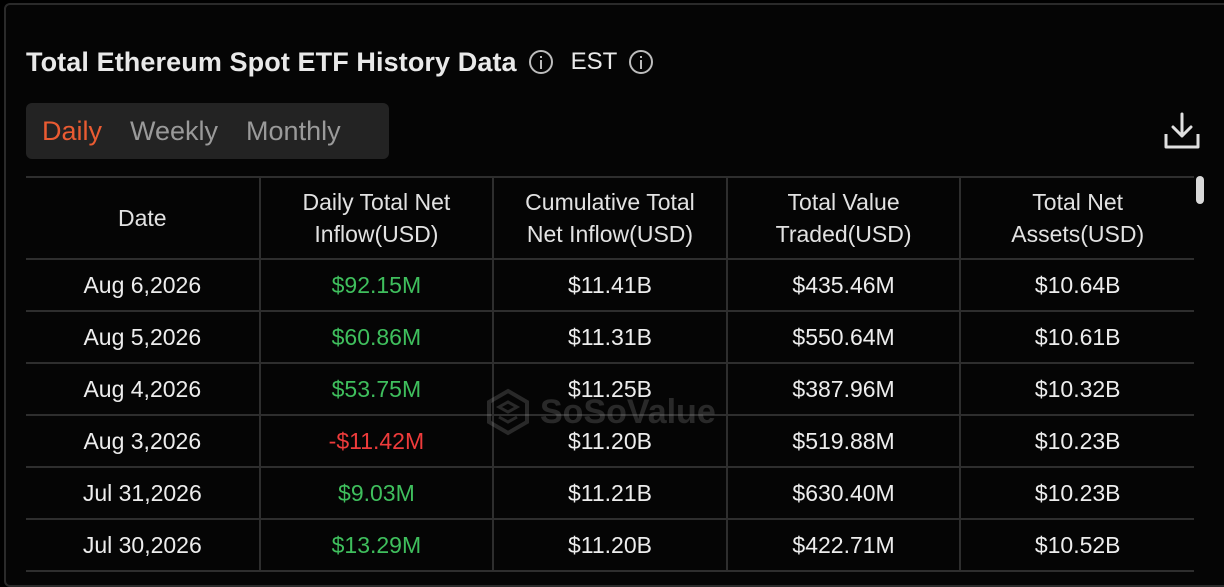 This screenshot has width=1224, height=587. I want to click on cell-cumulative-inflow: $11.31B, so click(610, 337).